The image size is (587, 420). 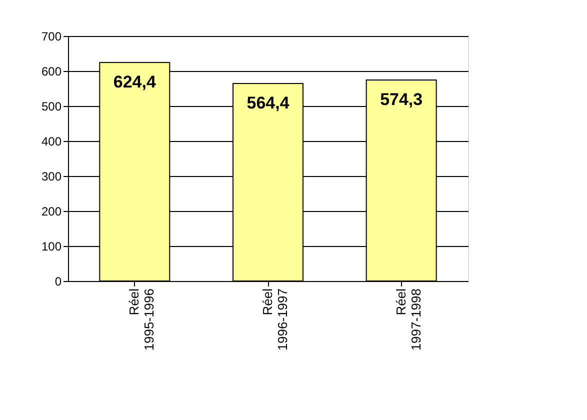 I want to click on x-tick-label: Réel 1996-1997, so click(x=275, y=319).